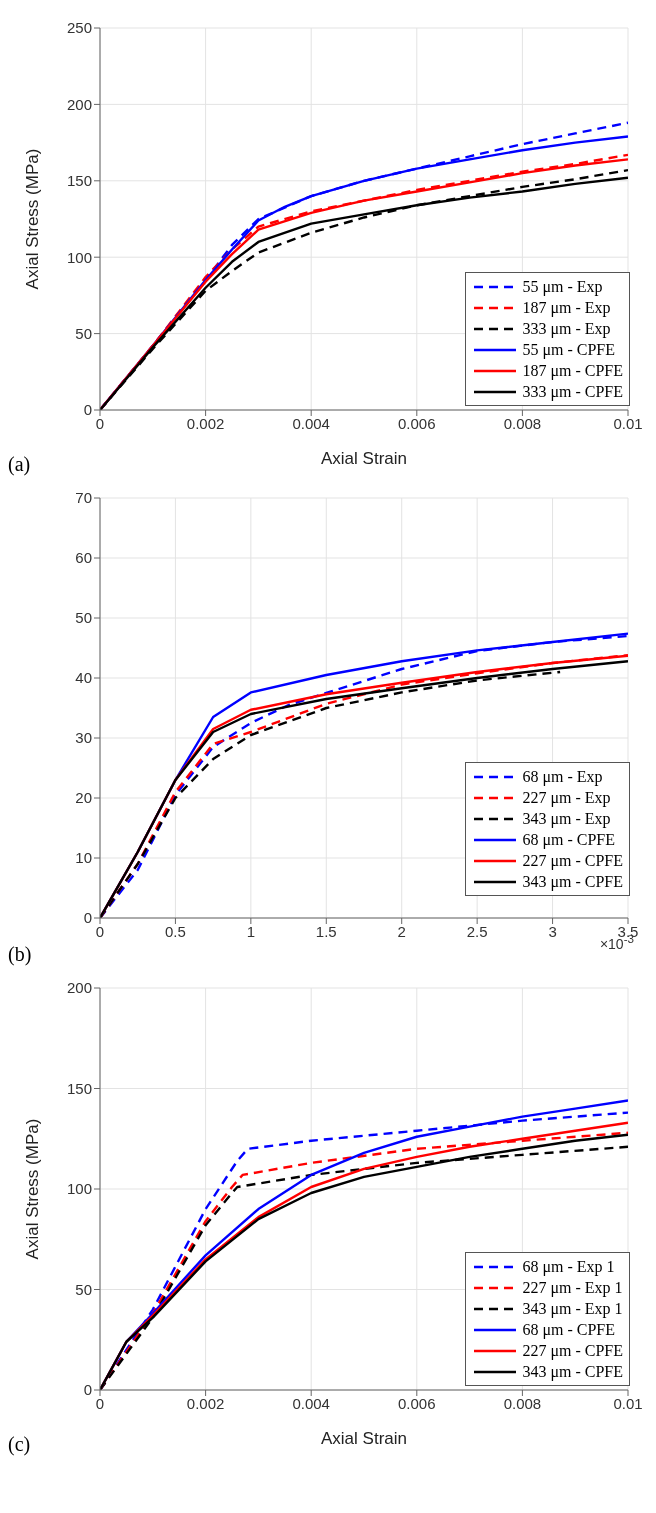  I want to click on x-tick-label: 2, so click(401, 931).